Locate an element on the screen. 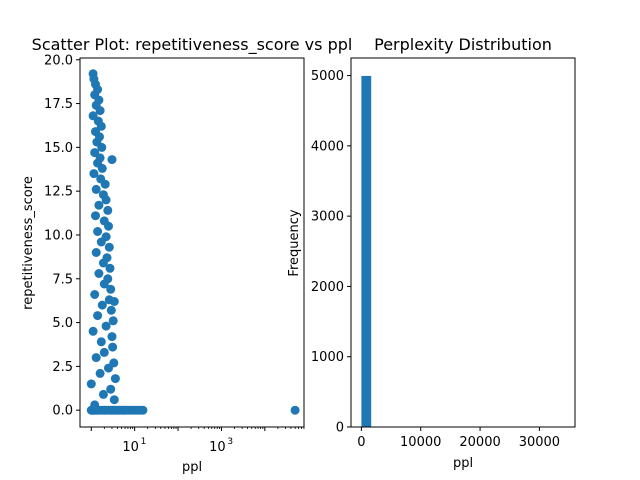 The image size is (640, 480). scatter-y-tick-label: 5.0 is located at coordinates (62, 323).